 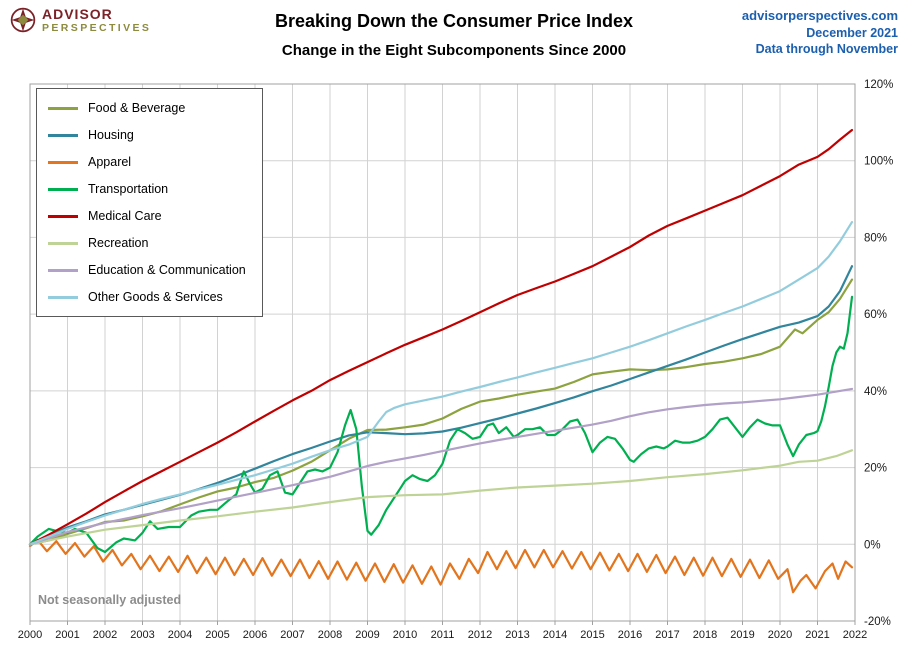 I want to click on chart-title: Breaking Down the Consumer Price Index, so click(x=454, y=21).